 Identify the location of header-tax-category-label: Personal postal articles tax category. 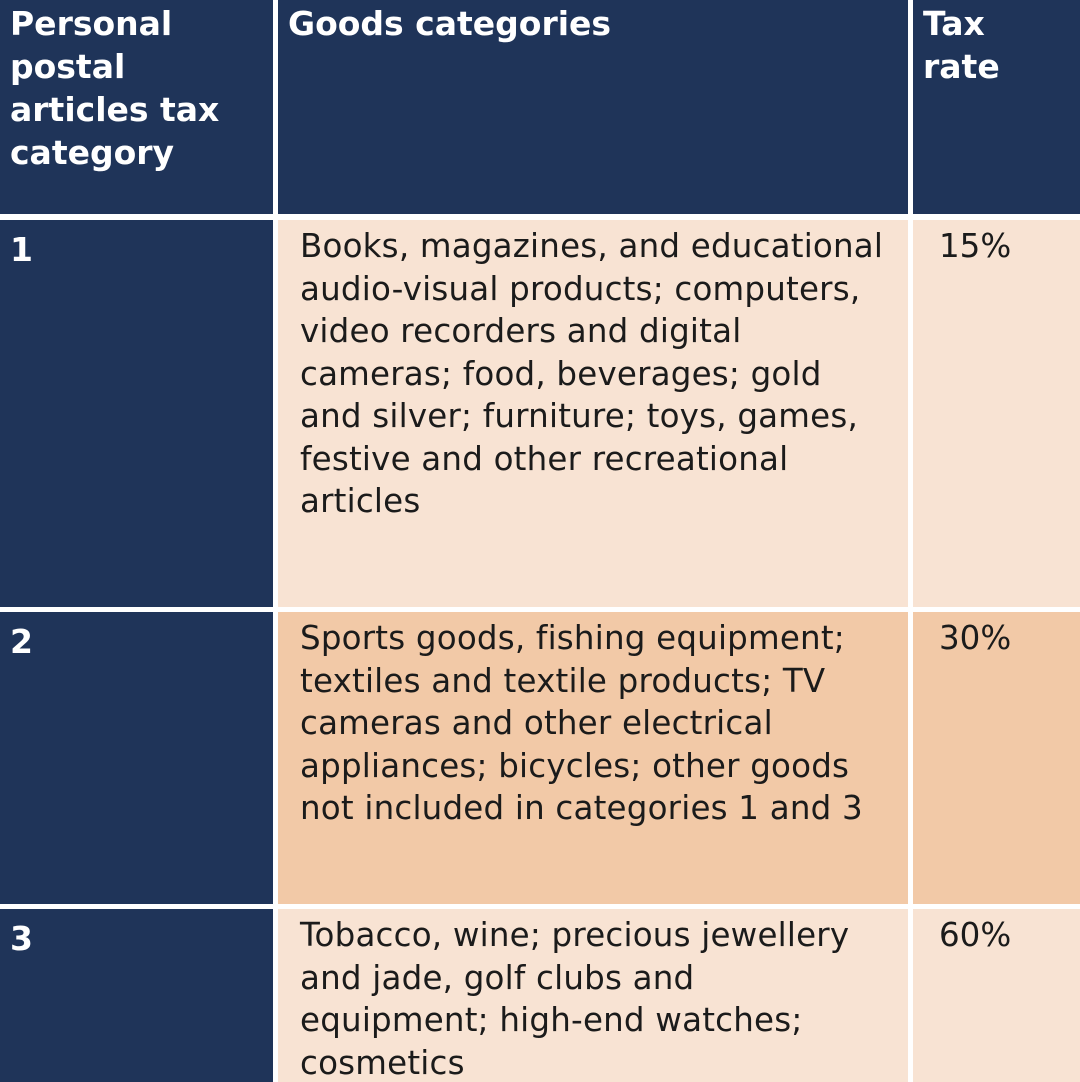
(115, 88).